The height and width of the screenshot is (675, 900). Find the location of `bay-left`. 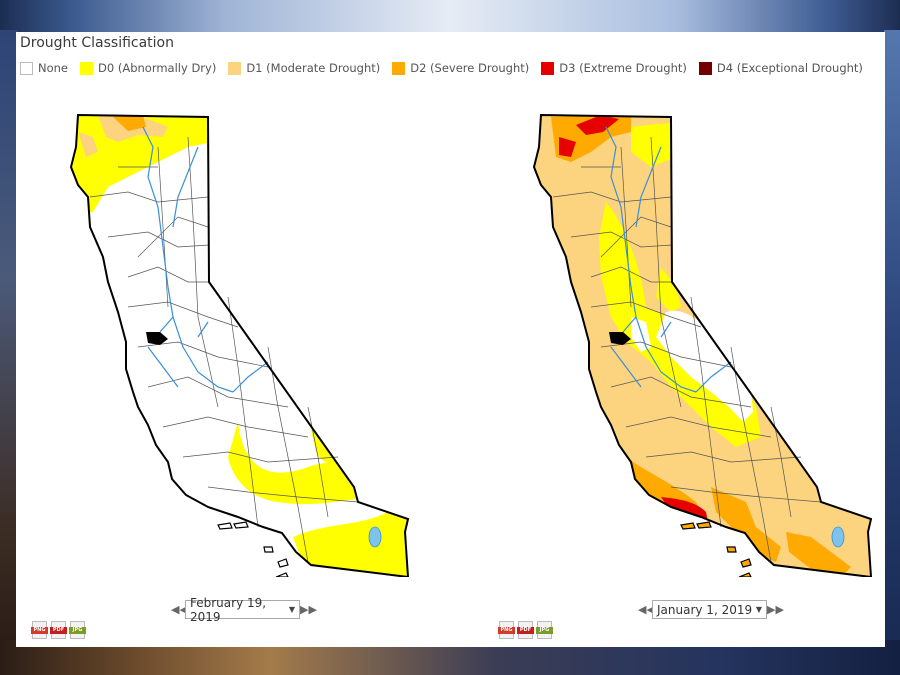

bay-left is located at coordinates (157, 338).